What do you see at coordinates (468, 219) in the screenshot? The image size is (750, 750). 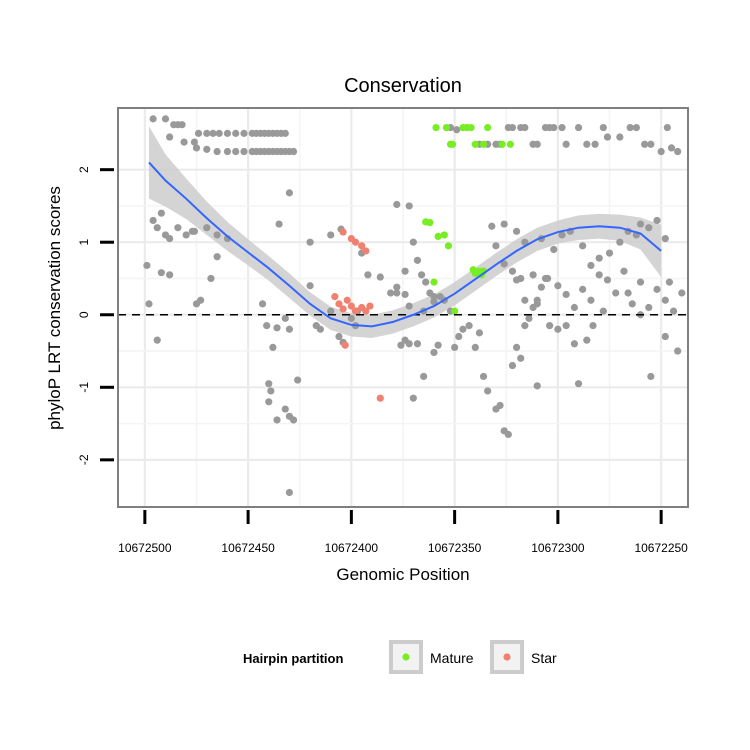 I see `points-mature` at bounding box center [468, 219].